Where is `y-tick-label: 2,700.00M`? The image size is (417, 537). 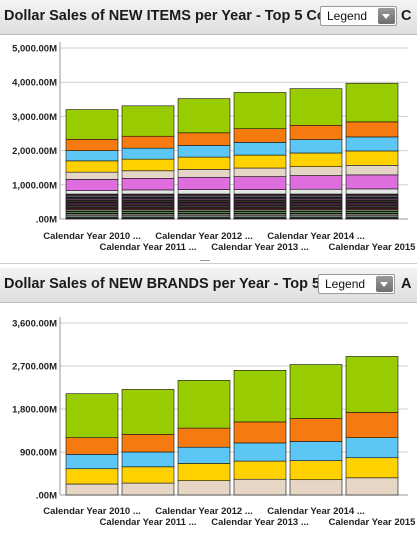 y-tick-label: 2,700.00M is located at coordinates (34, 367).